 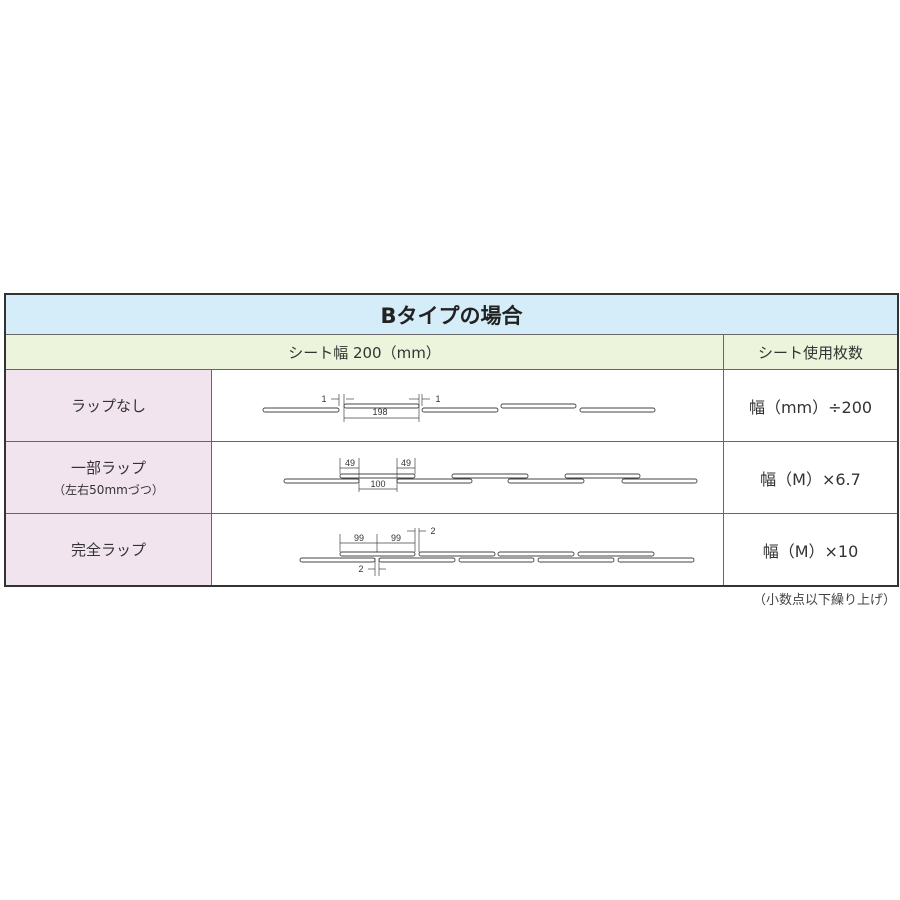 I want to click on footnote: （小数点以下繰り上げ）, so click(x=824, y=600).